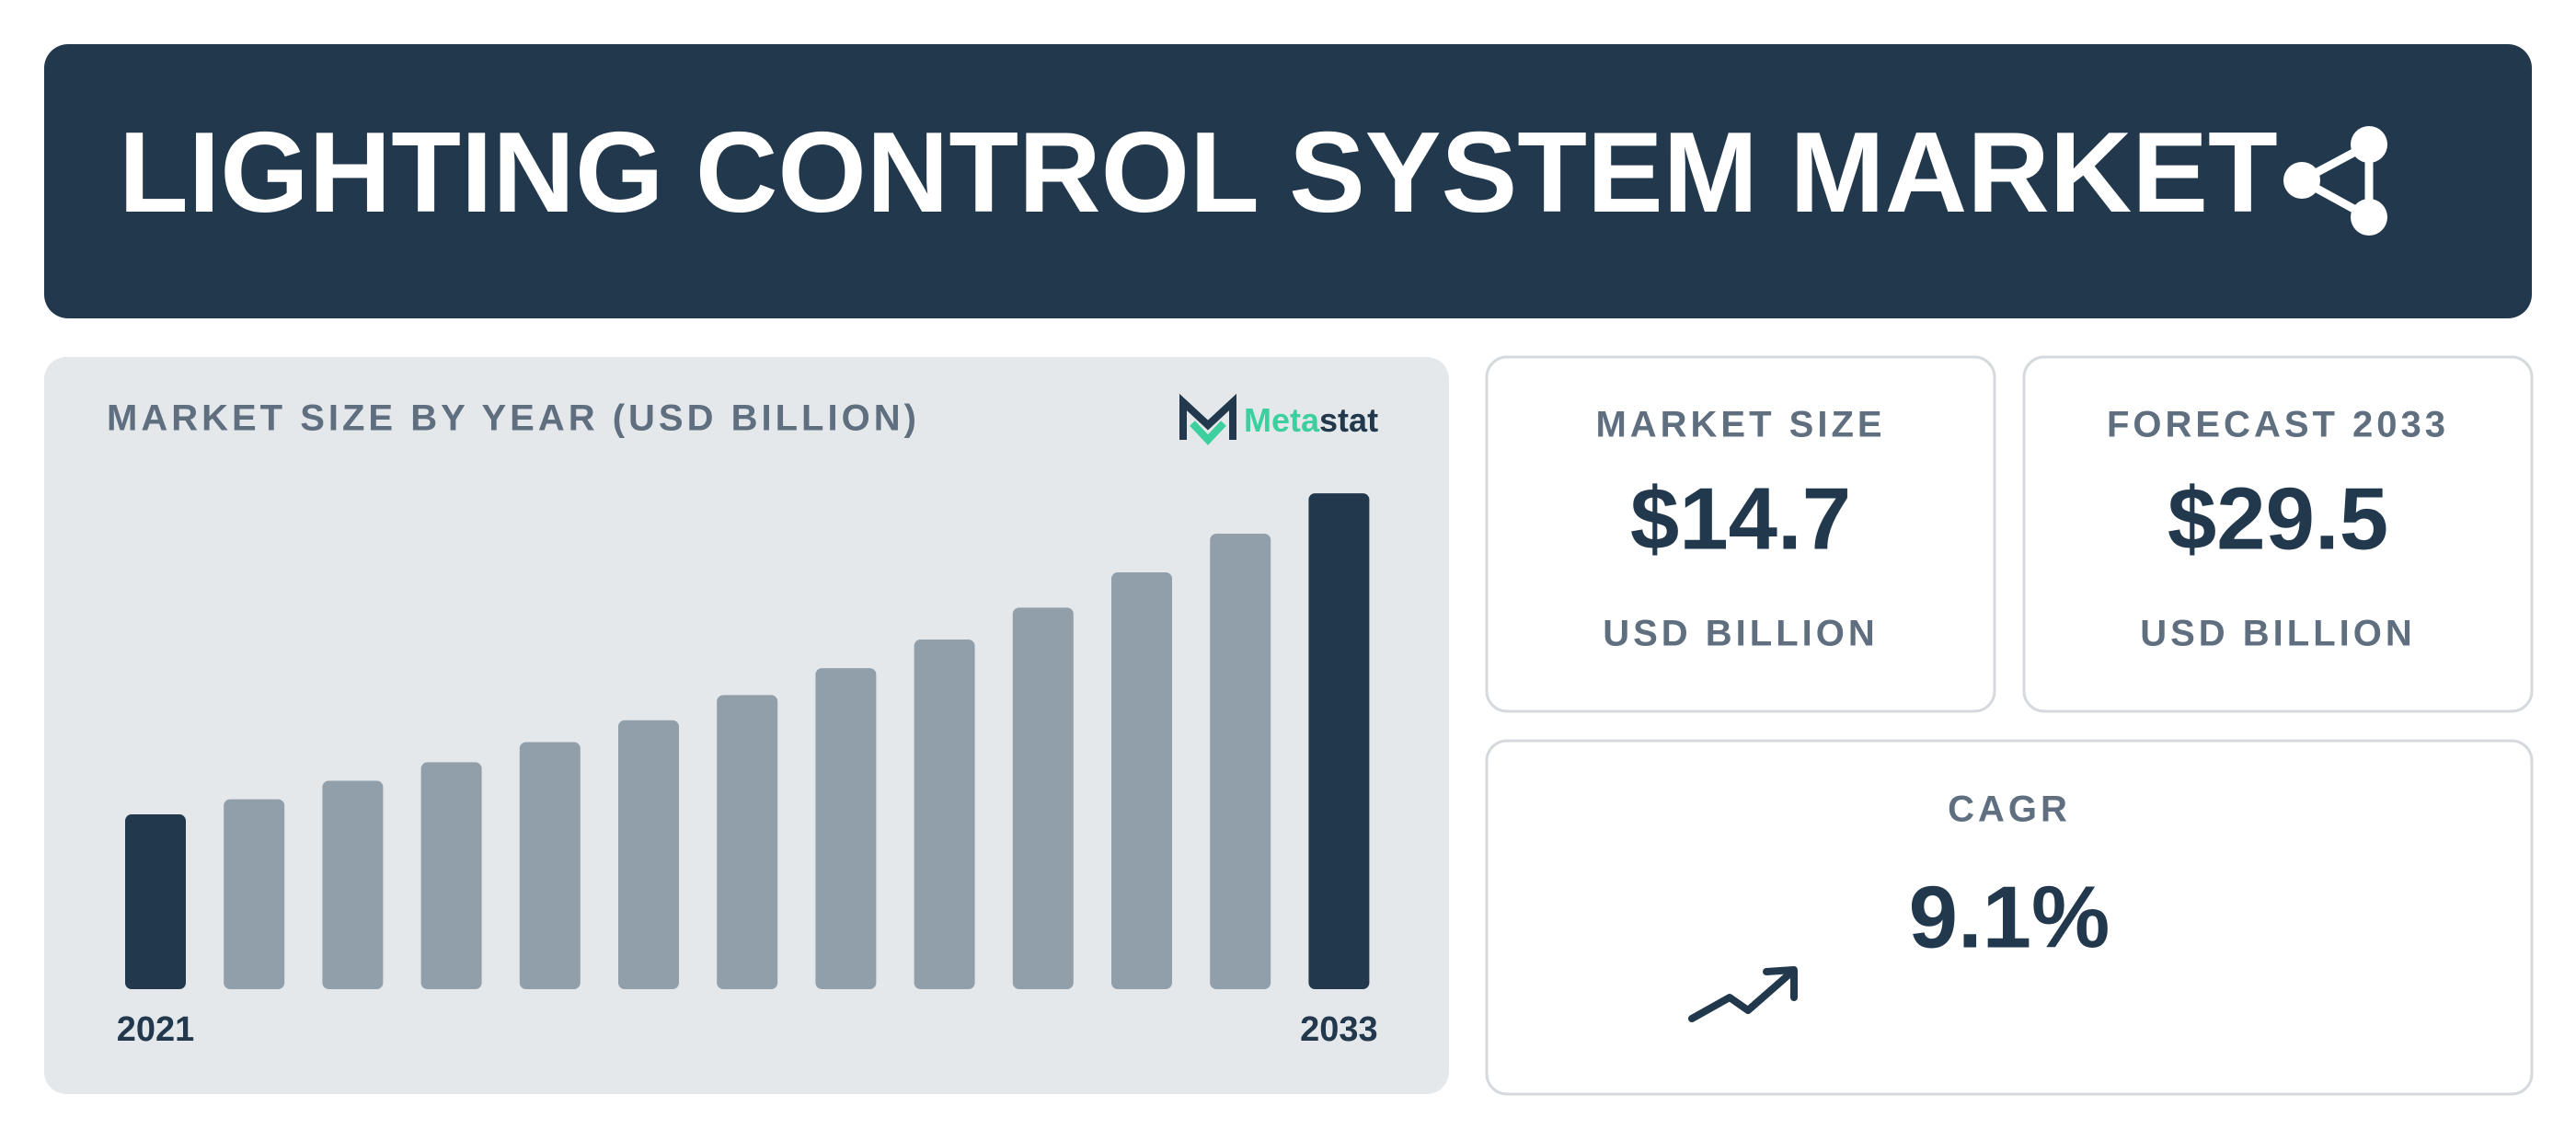  I want to click on card-value: 9.1%, so click(2009, 917).